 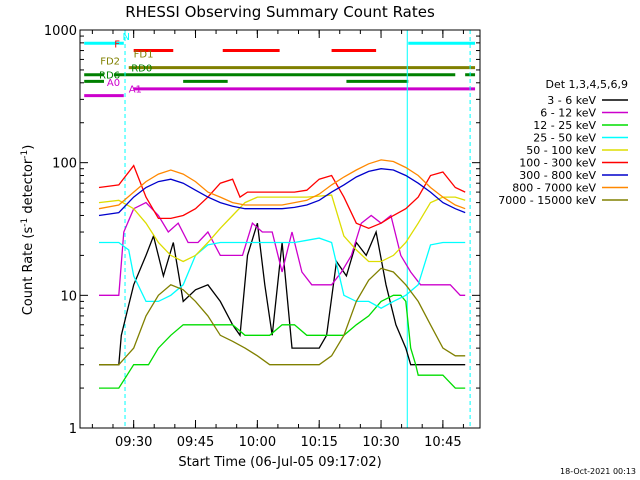 What do you see at coordinates (380, 442) in the screenshot?
I see `x-tick-label-4: 10:30` at bounding box center [380, 442].